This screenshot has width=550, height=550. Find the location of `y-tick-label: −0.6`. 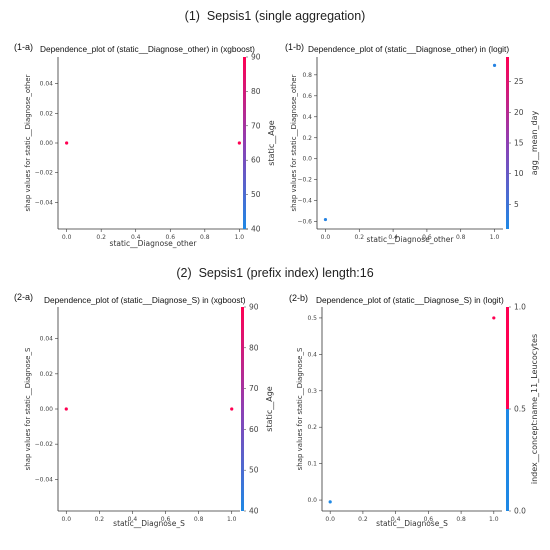

y-tick-label: −0.6 is located at coordinates (304, 222).